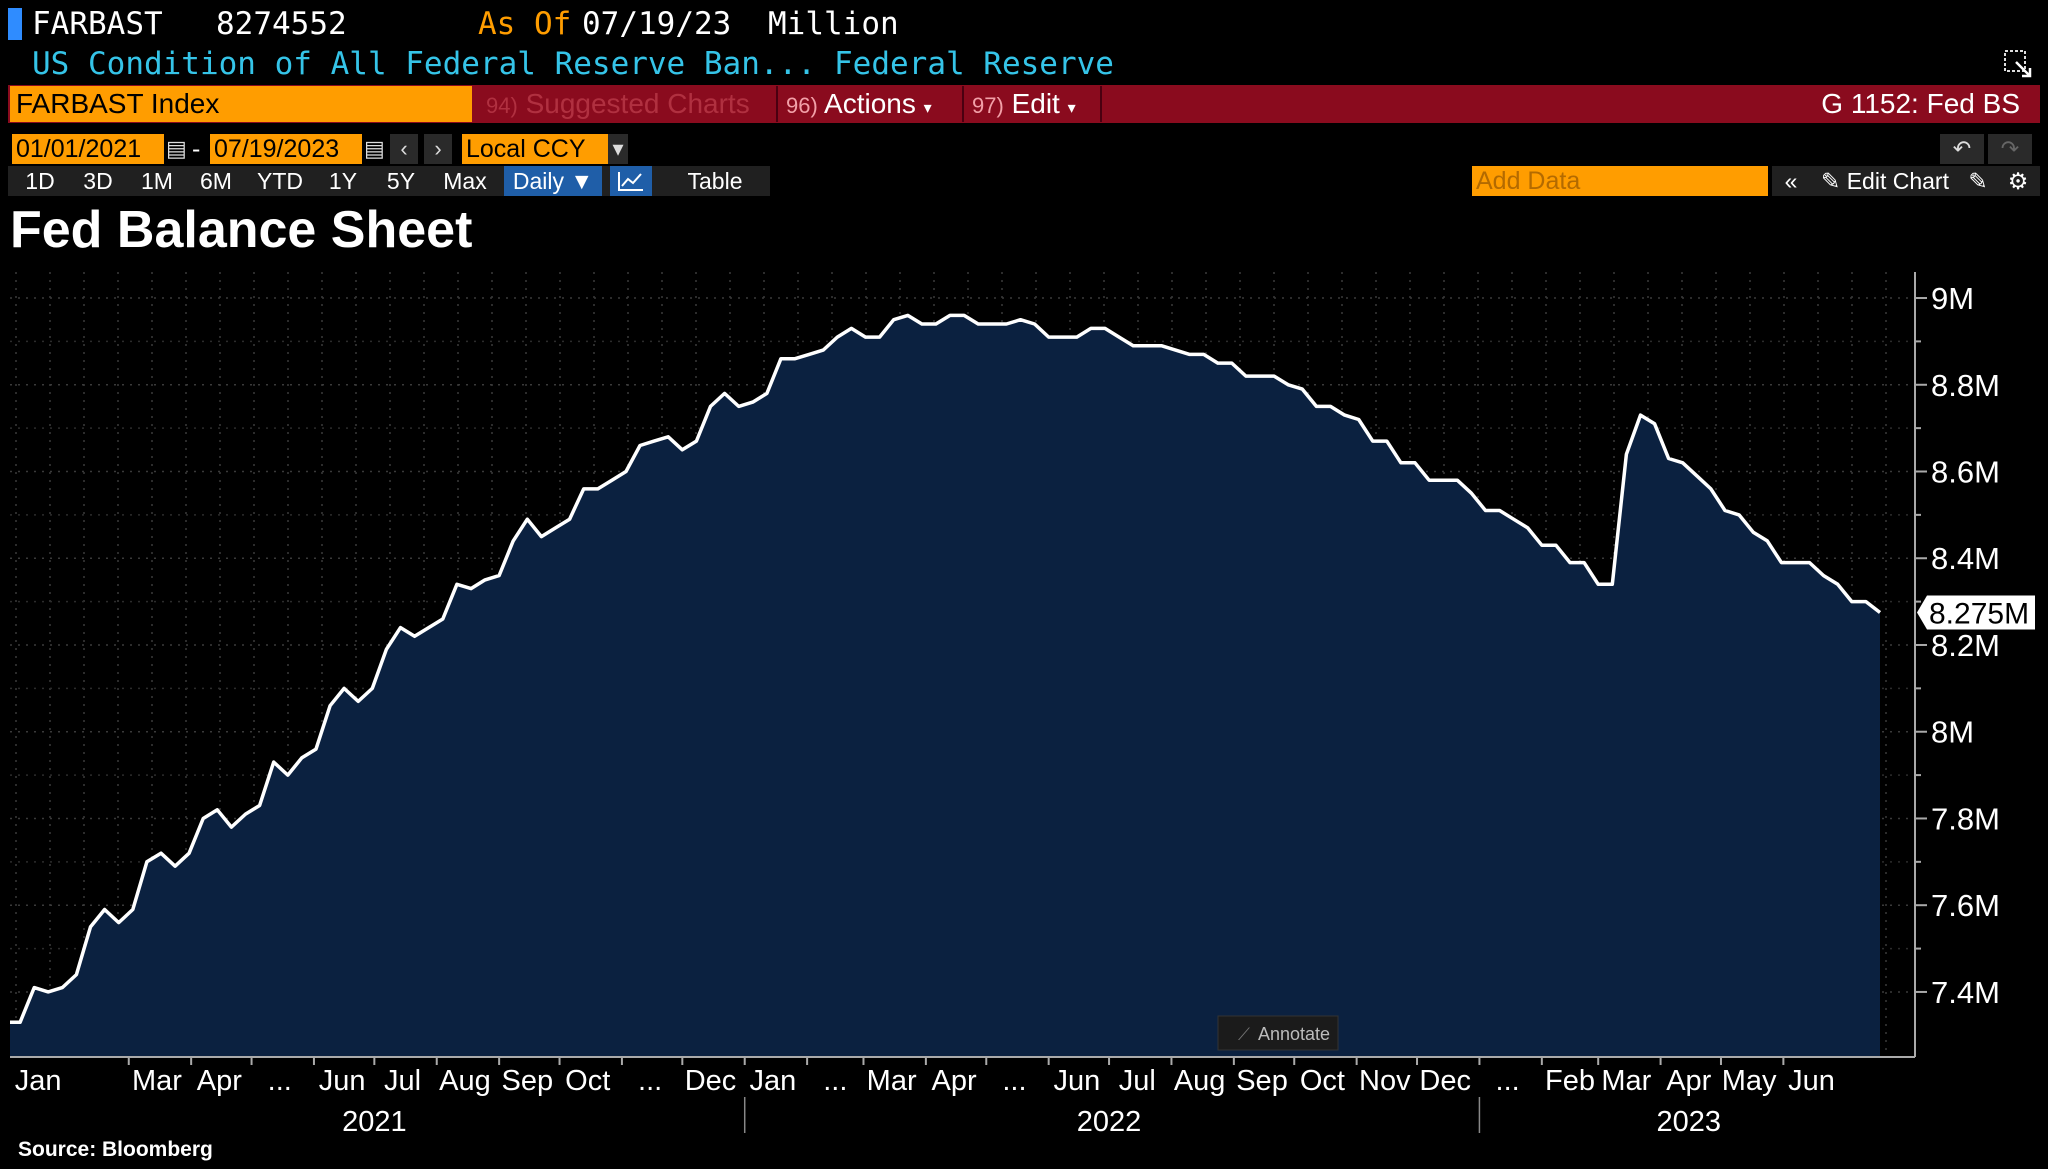 This screenshot has height=1169, width=2048. I want to click on y-tick-label: 7.8M, so click(1965, 818).